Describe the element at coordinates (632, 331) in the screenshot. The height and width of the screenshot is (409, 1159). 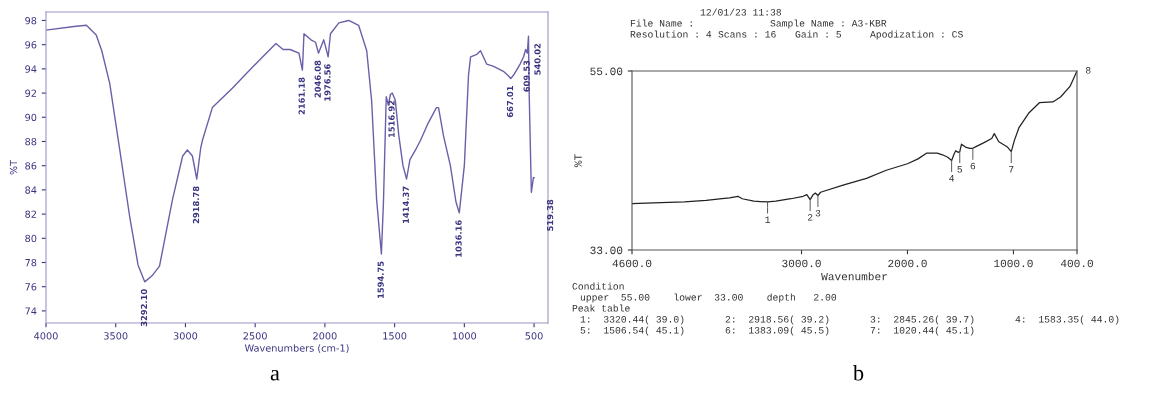
I see `text: 5: 1506.54( 45.1)` at that location.